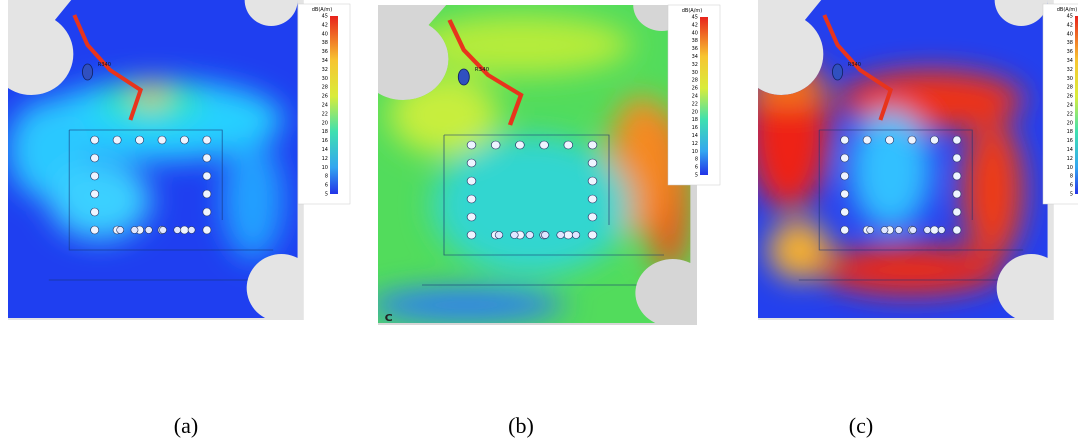 The height and width of the screenshot is (443, 1078). I want to click on caption: (a), so click(186, 425).